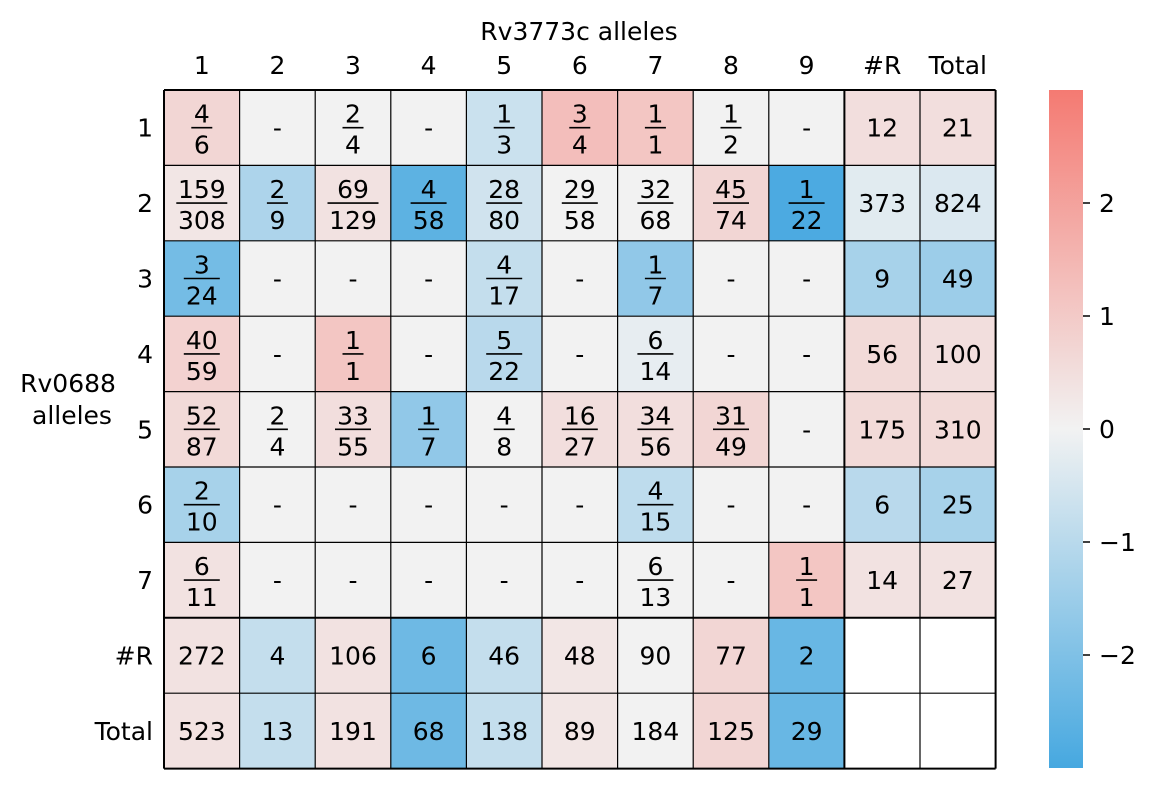 This screenshot has height=793, width=1163. I want to click on cell-denominator: 17, so click(504, 296).